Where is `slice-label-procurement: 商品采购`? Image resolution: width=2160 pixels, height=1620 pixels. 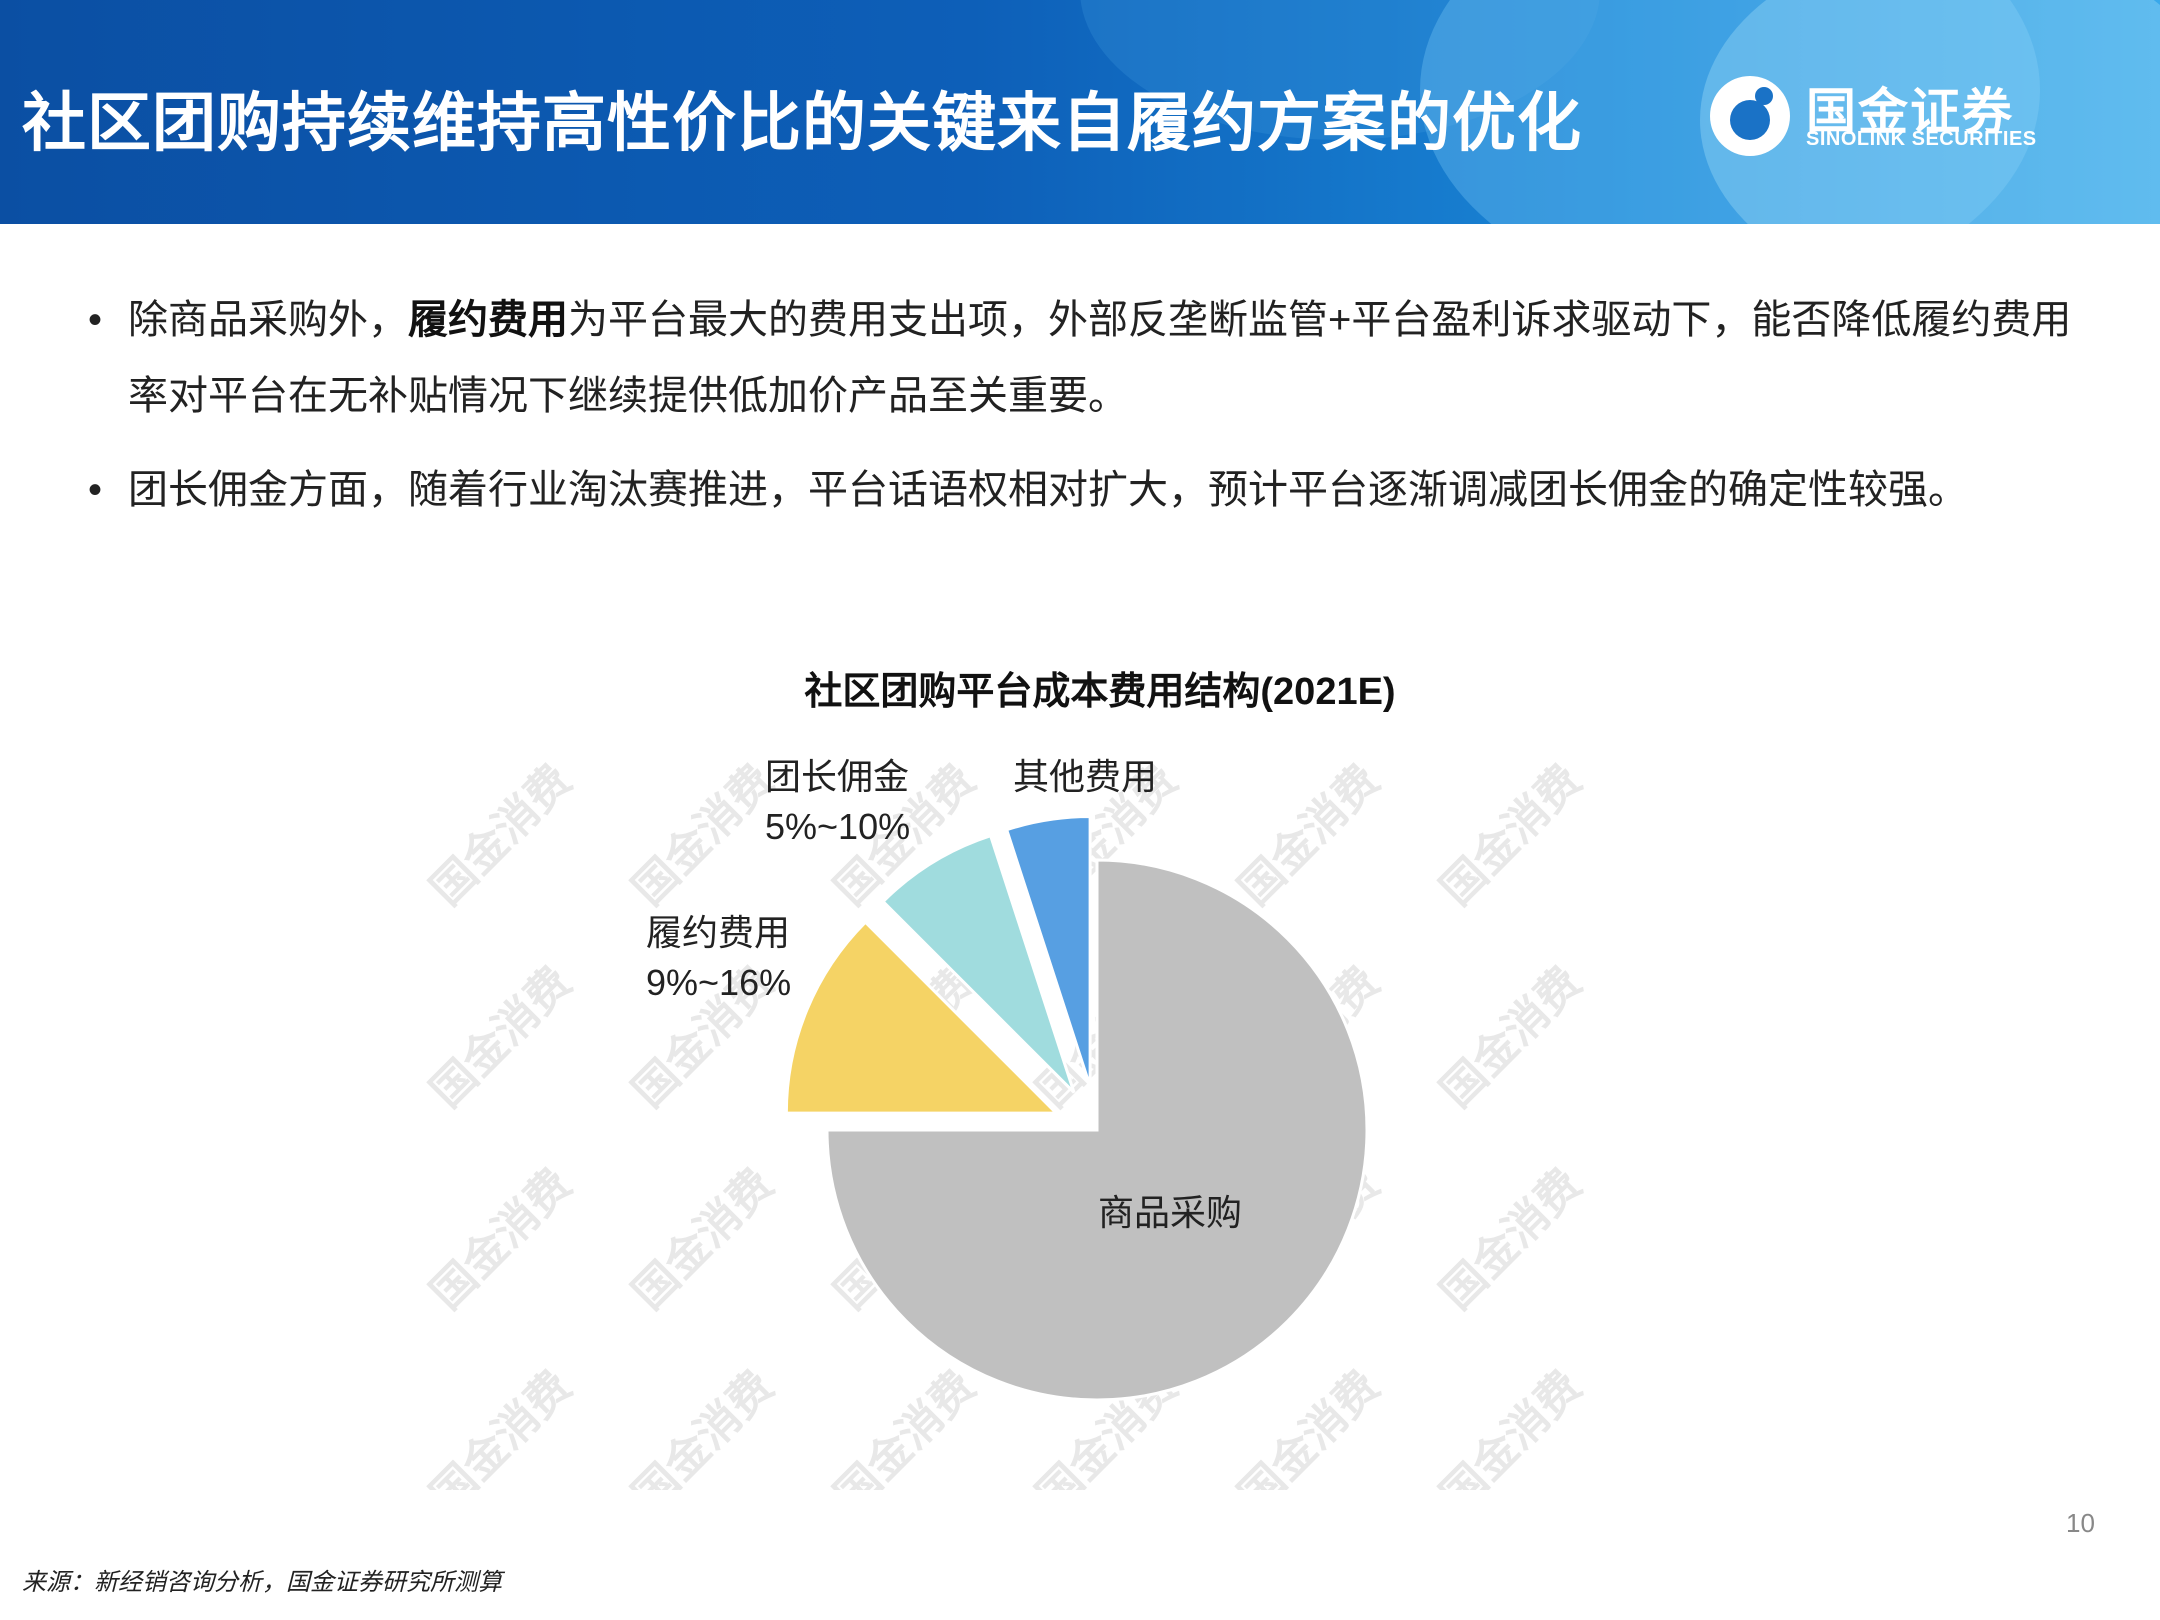 slice-label-procurement: 商品采购 is located at coordinates (1170, 1213).